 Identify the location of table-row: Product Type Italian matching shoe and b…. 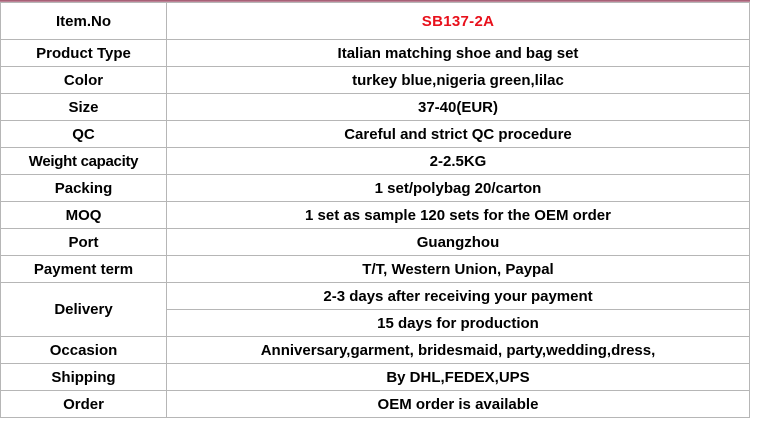
(375, 53).